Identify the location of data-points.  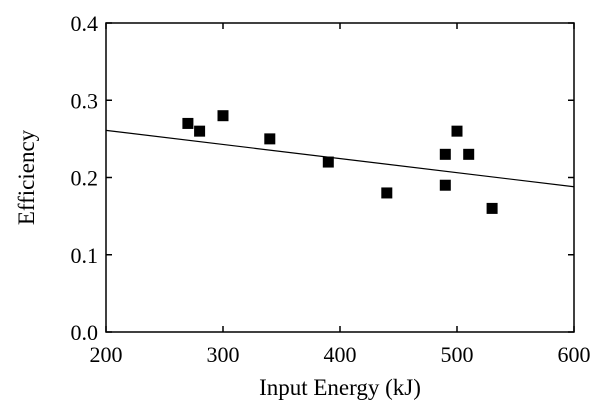
(340, 162).